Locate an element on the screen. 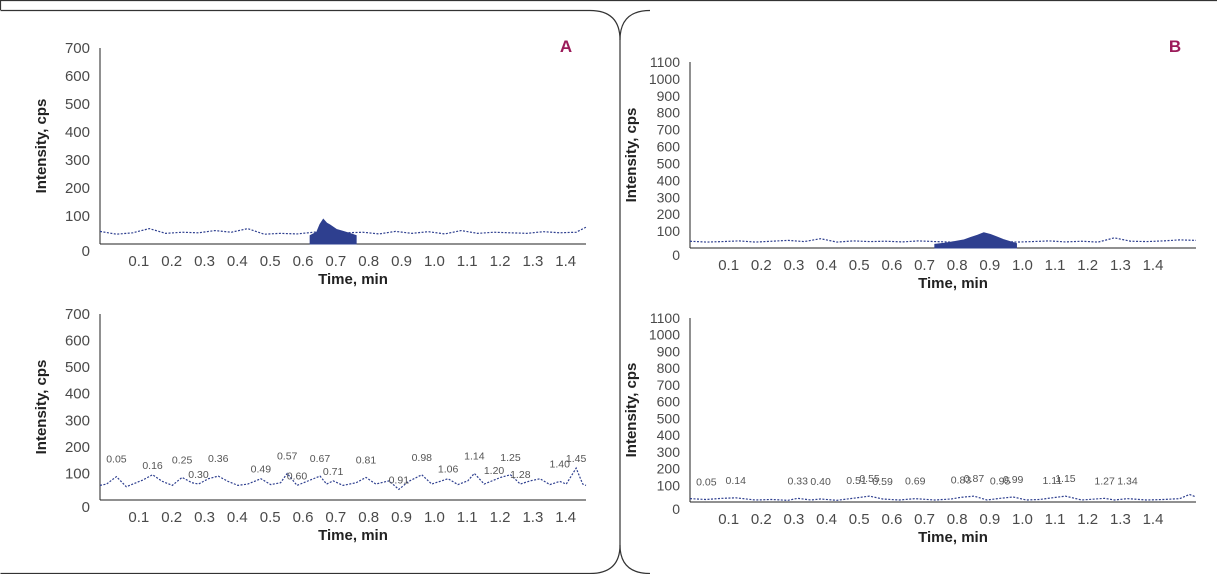 This screenshot has width=1217, height=574. panel-b-bottom-curve is located at coordinates (635, 559).